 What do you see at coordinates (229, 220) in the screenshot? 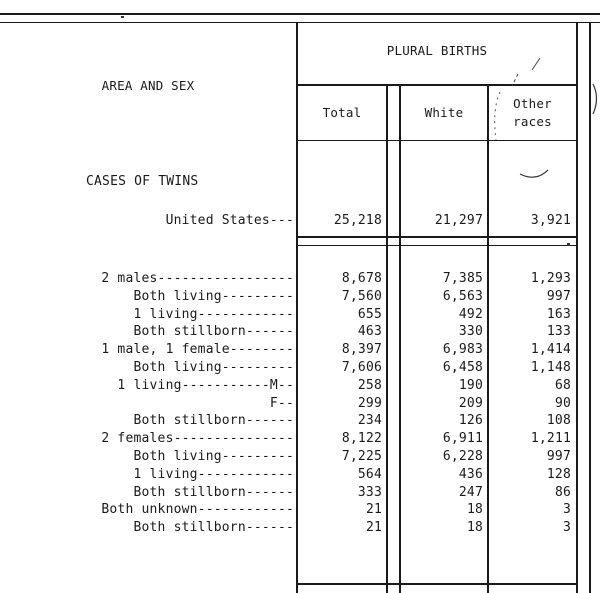
I see `us-row-label: United States---` at bounding box center [229, 220].